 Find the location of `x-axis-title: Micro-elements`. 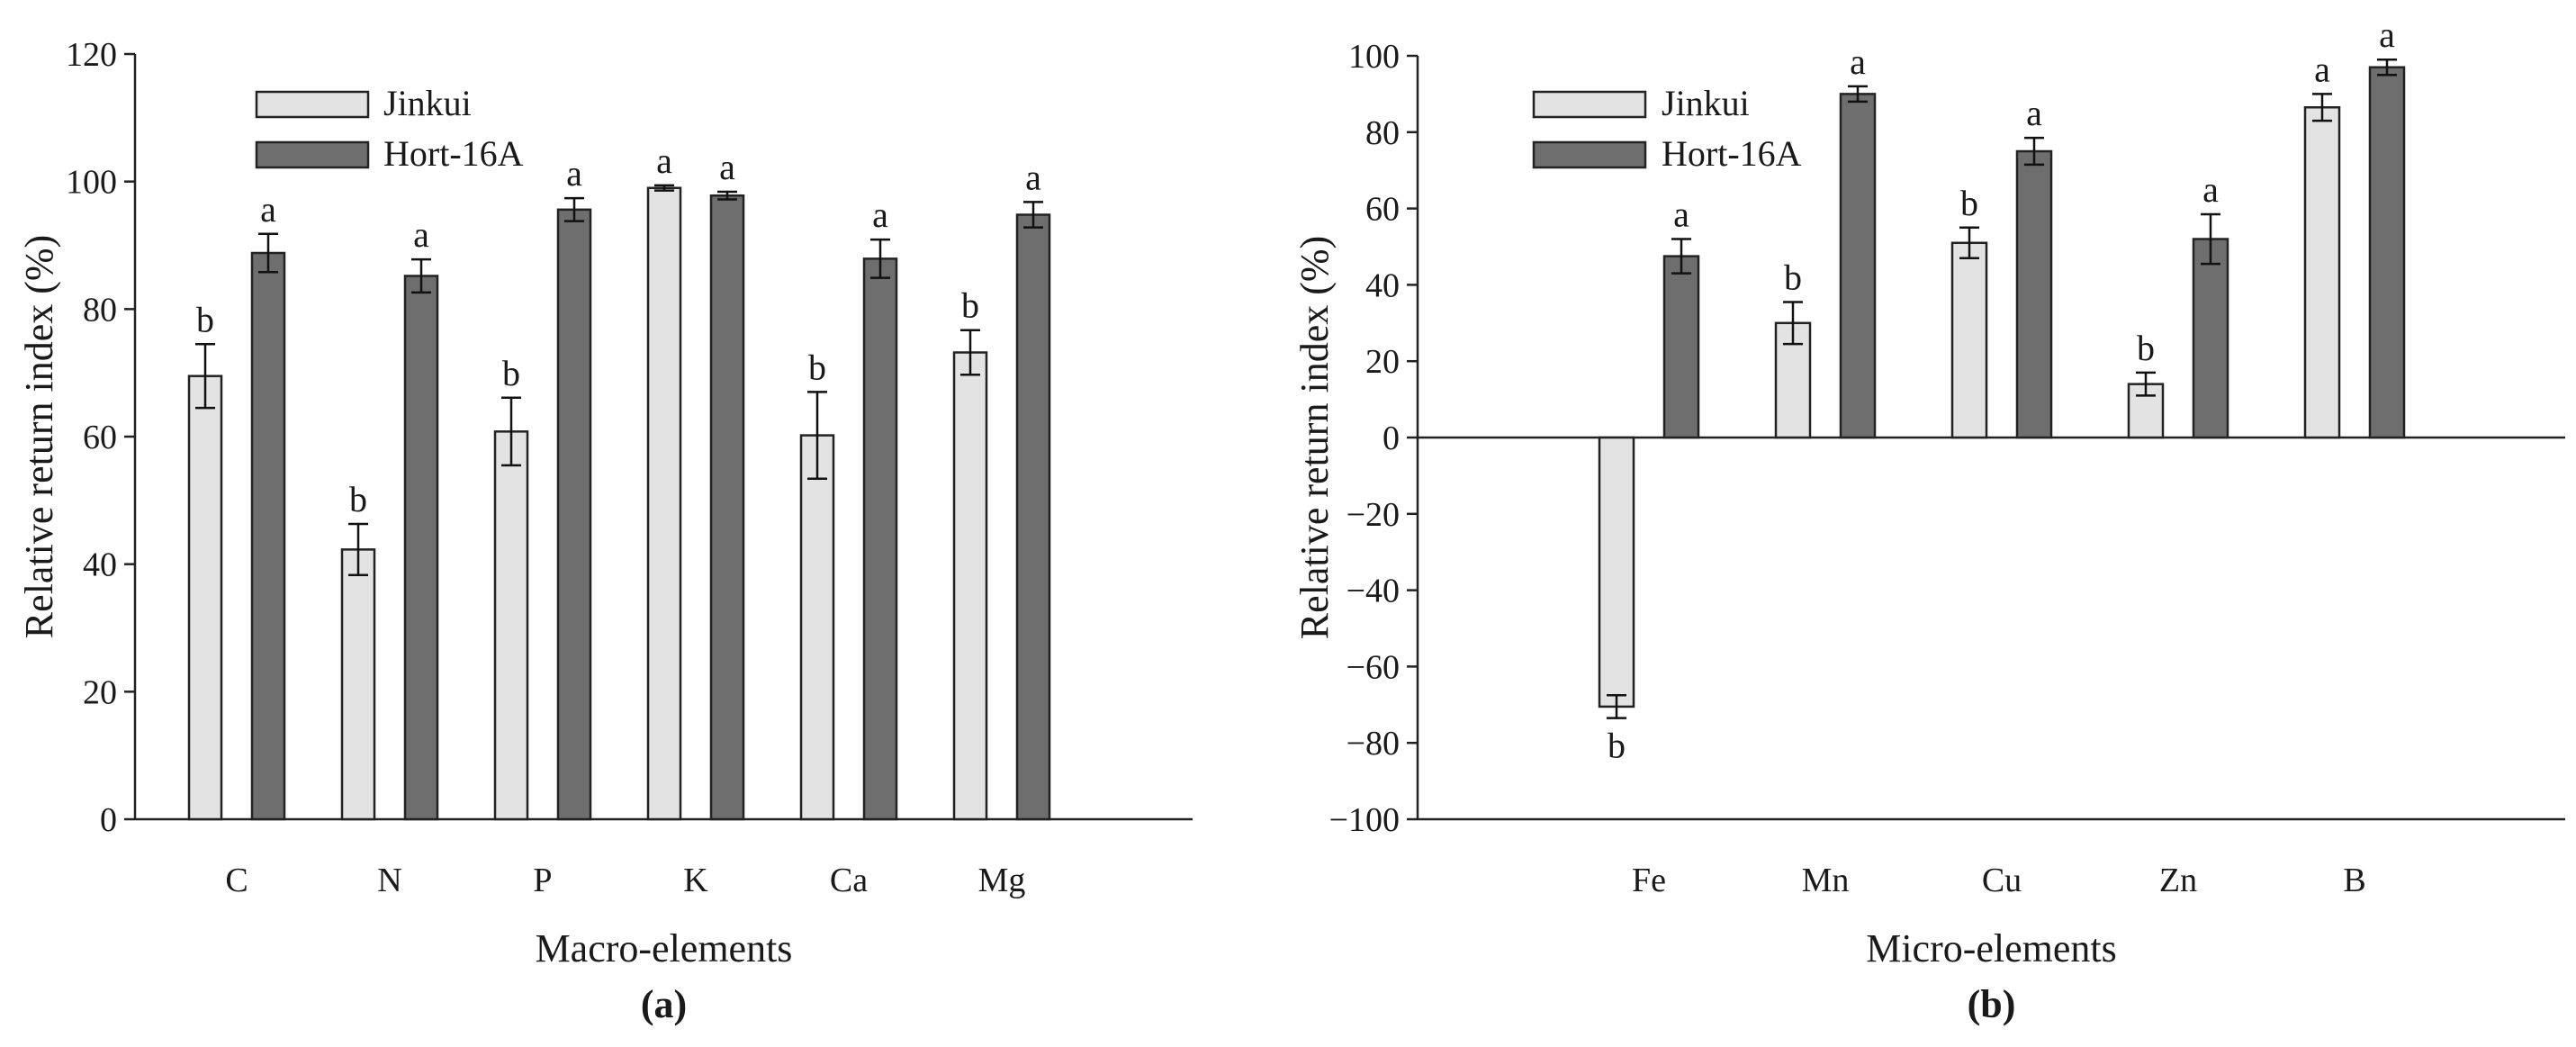

x-axis-title: Micro-elements is located at coordinates (1991, 948).